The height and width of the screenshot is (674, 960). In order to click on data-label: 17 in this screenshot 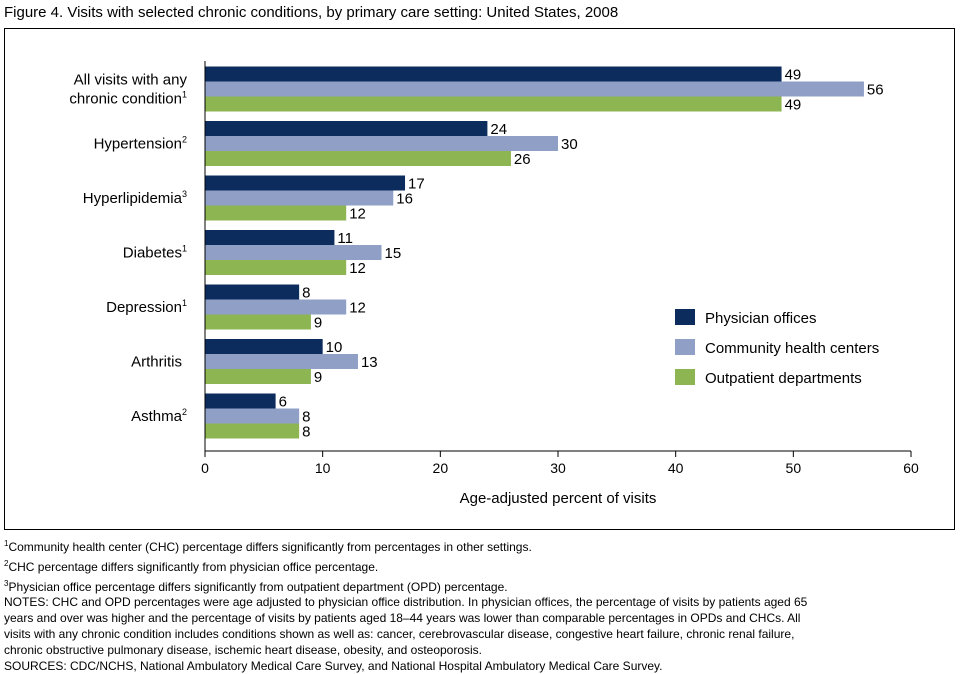, I will do `click(416, 184)`.